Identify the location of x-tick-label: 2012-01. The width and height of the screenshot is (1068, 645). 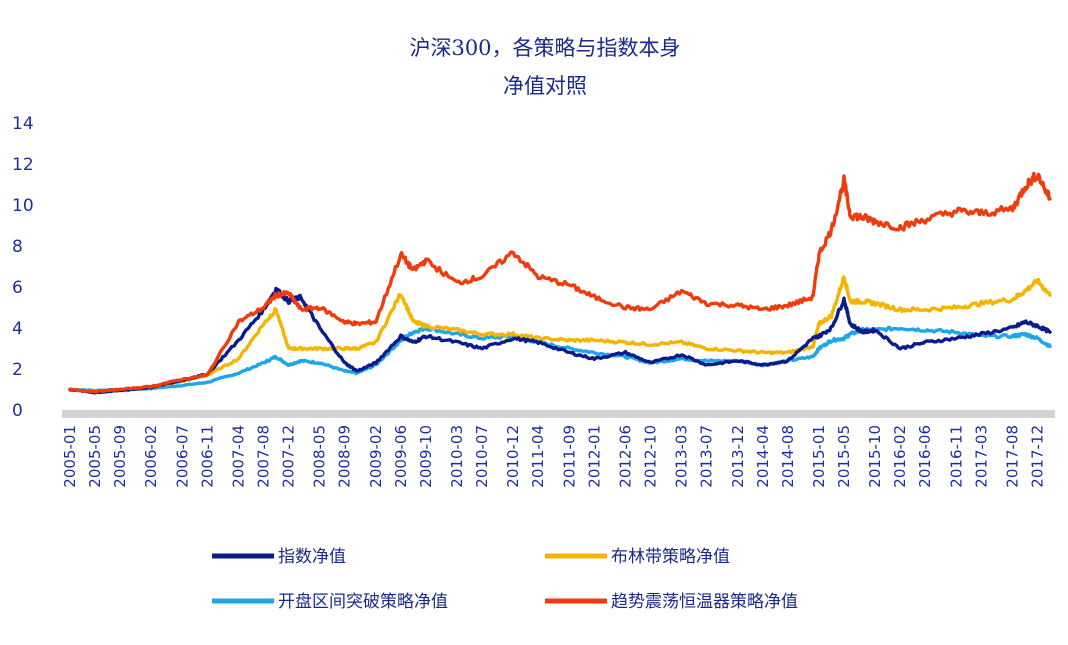
(594, 456).